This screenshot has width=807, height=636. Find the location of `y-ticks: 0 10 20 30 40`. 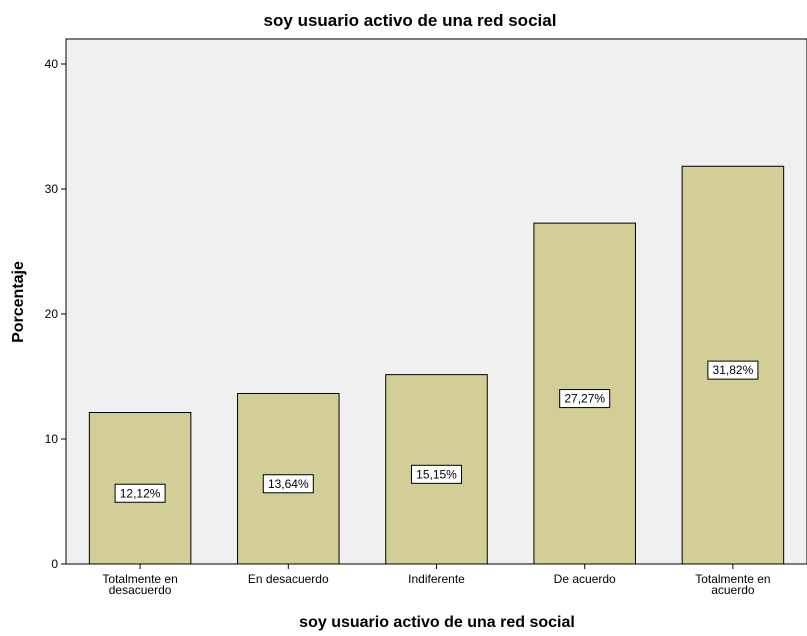

y-ticks: 0 10 20 30 40 is located at coordinates (55, 314).